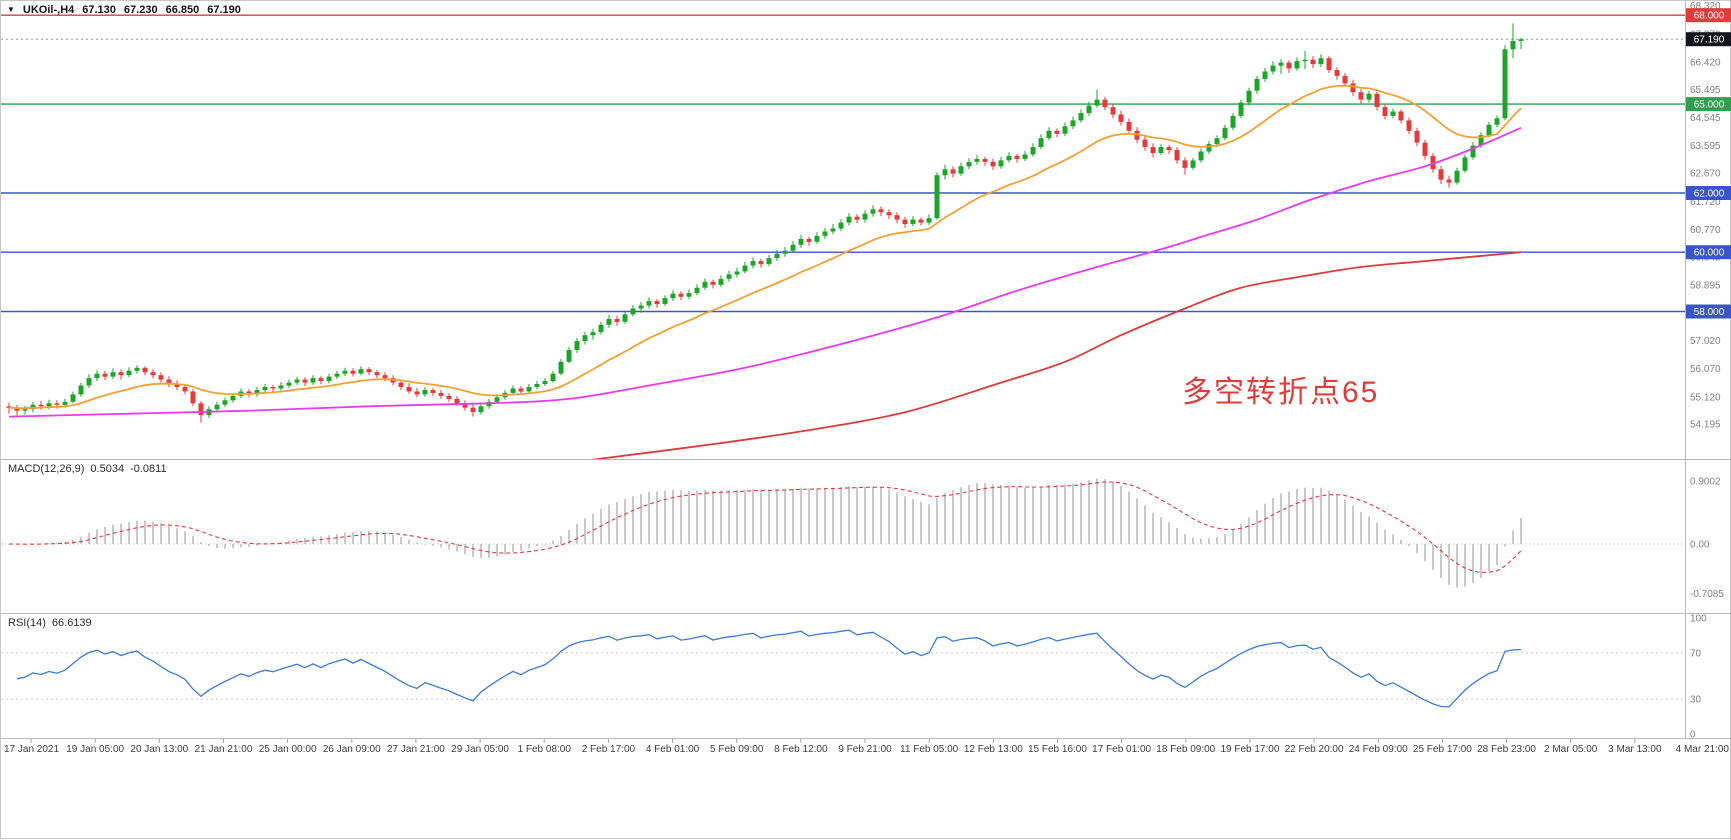 Image resolution: width=1731 pixels, height=840 pixels. I want to click on svg-text: 4 Mar 21:00, so click(1703, 749).